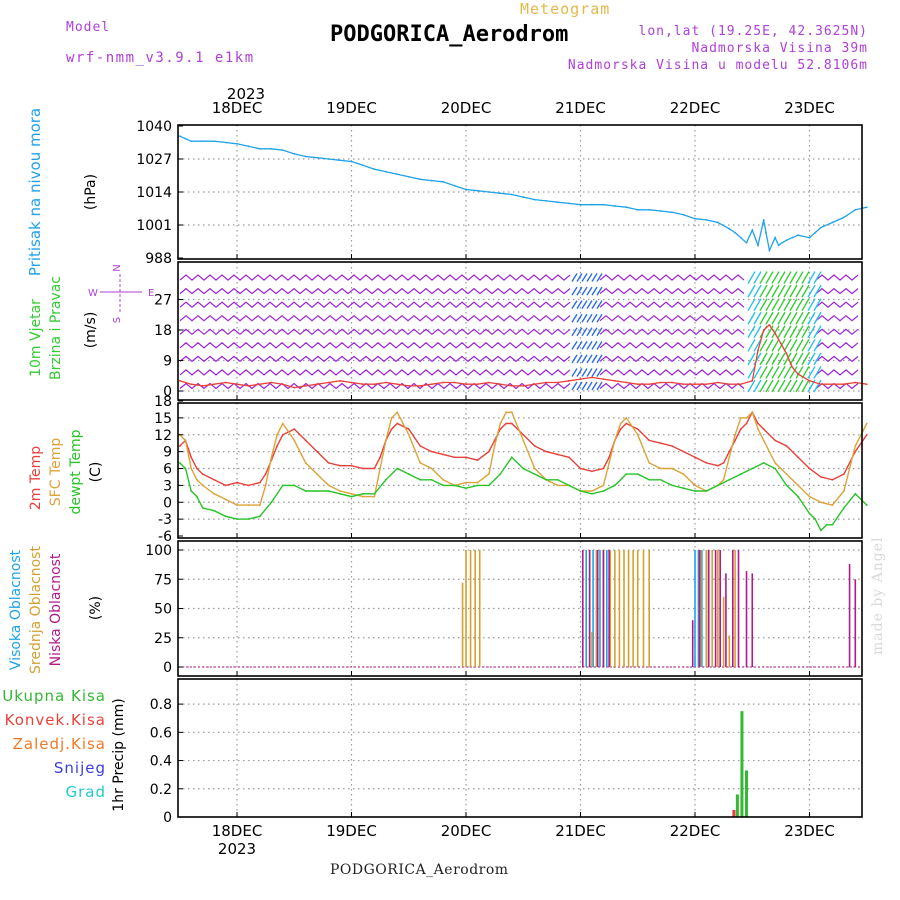 The image size is (900, 900). Describe the element at coordinates (167, 392) in the screenshot. I see `y-tick-wind: 0` at that location.